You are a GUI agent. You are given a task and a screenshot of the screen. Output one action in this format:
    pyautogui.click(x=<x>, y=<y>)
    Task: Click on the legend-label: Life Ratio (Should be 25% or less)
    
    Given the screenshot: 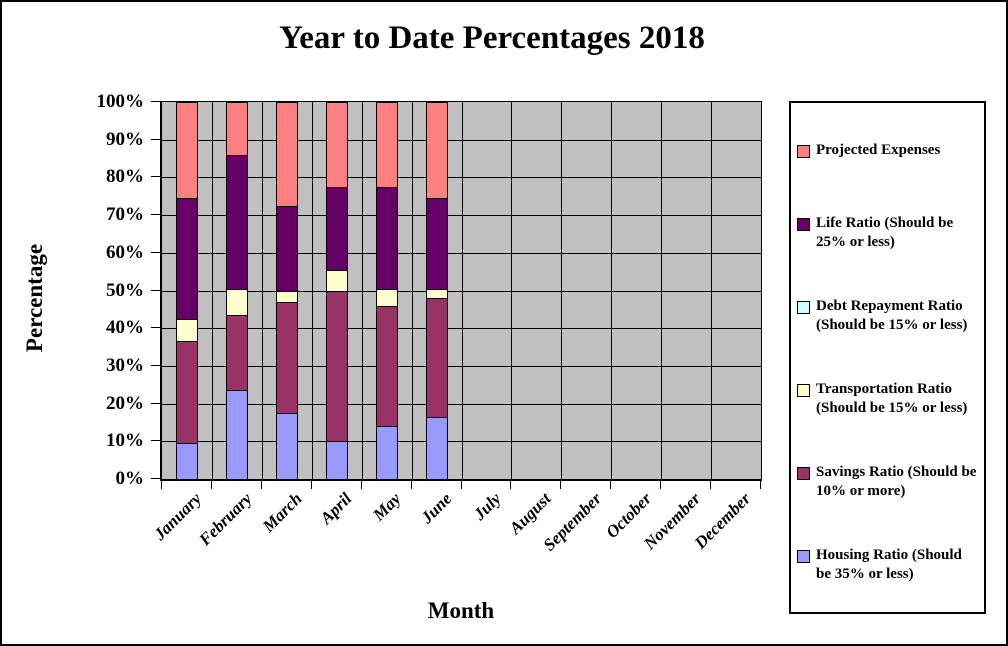 What is the action you would take?
    pyautogui.click(x=885, y=233)
    